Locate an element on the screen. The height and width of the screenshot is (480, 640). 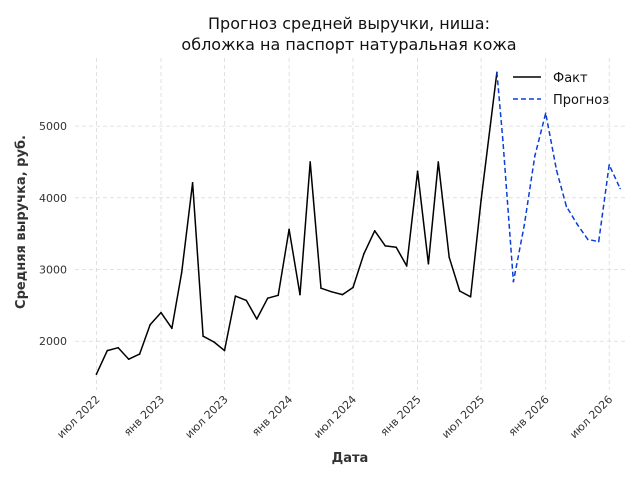
x-tick-label: июл 2024 is located at coordinates (335, 417).